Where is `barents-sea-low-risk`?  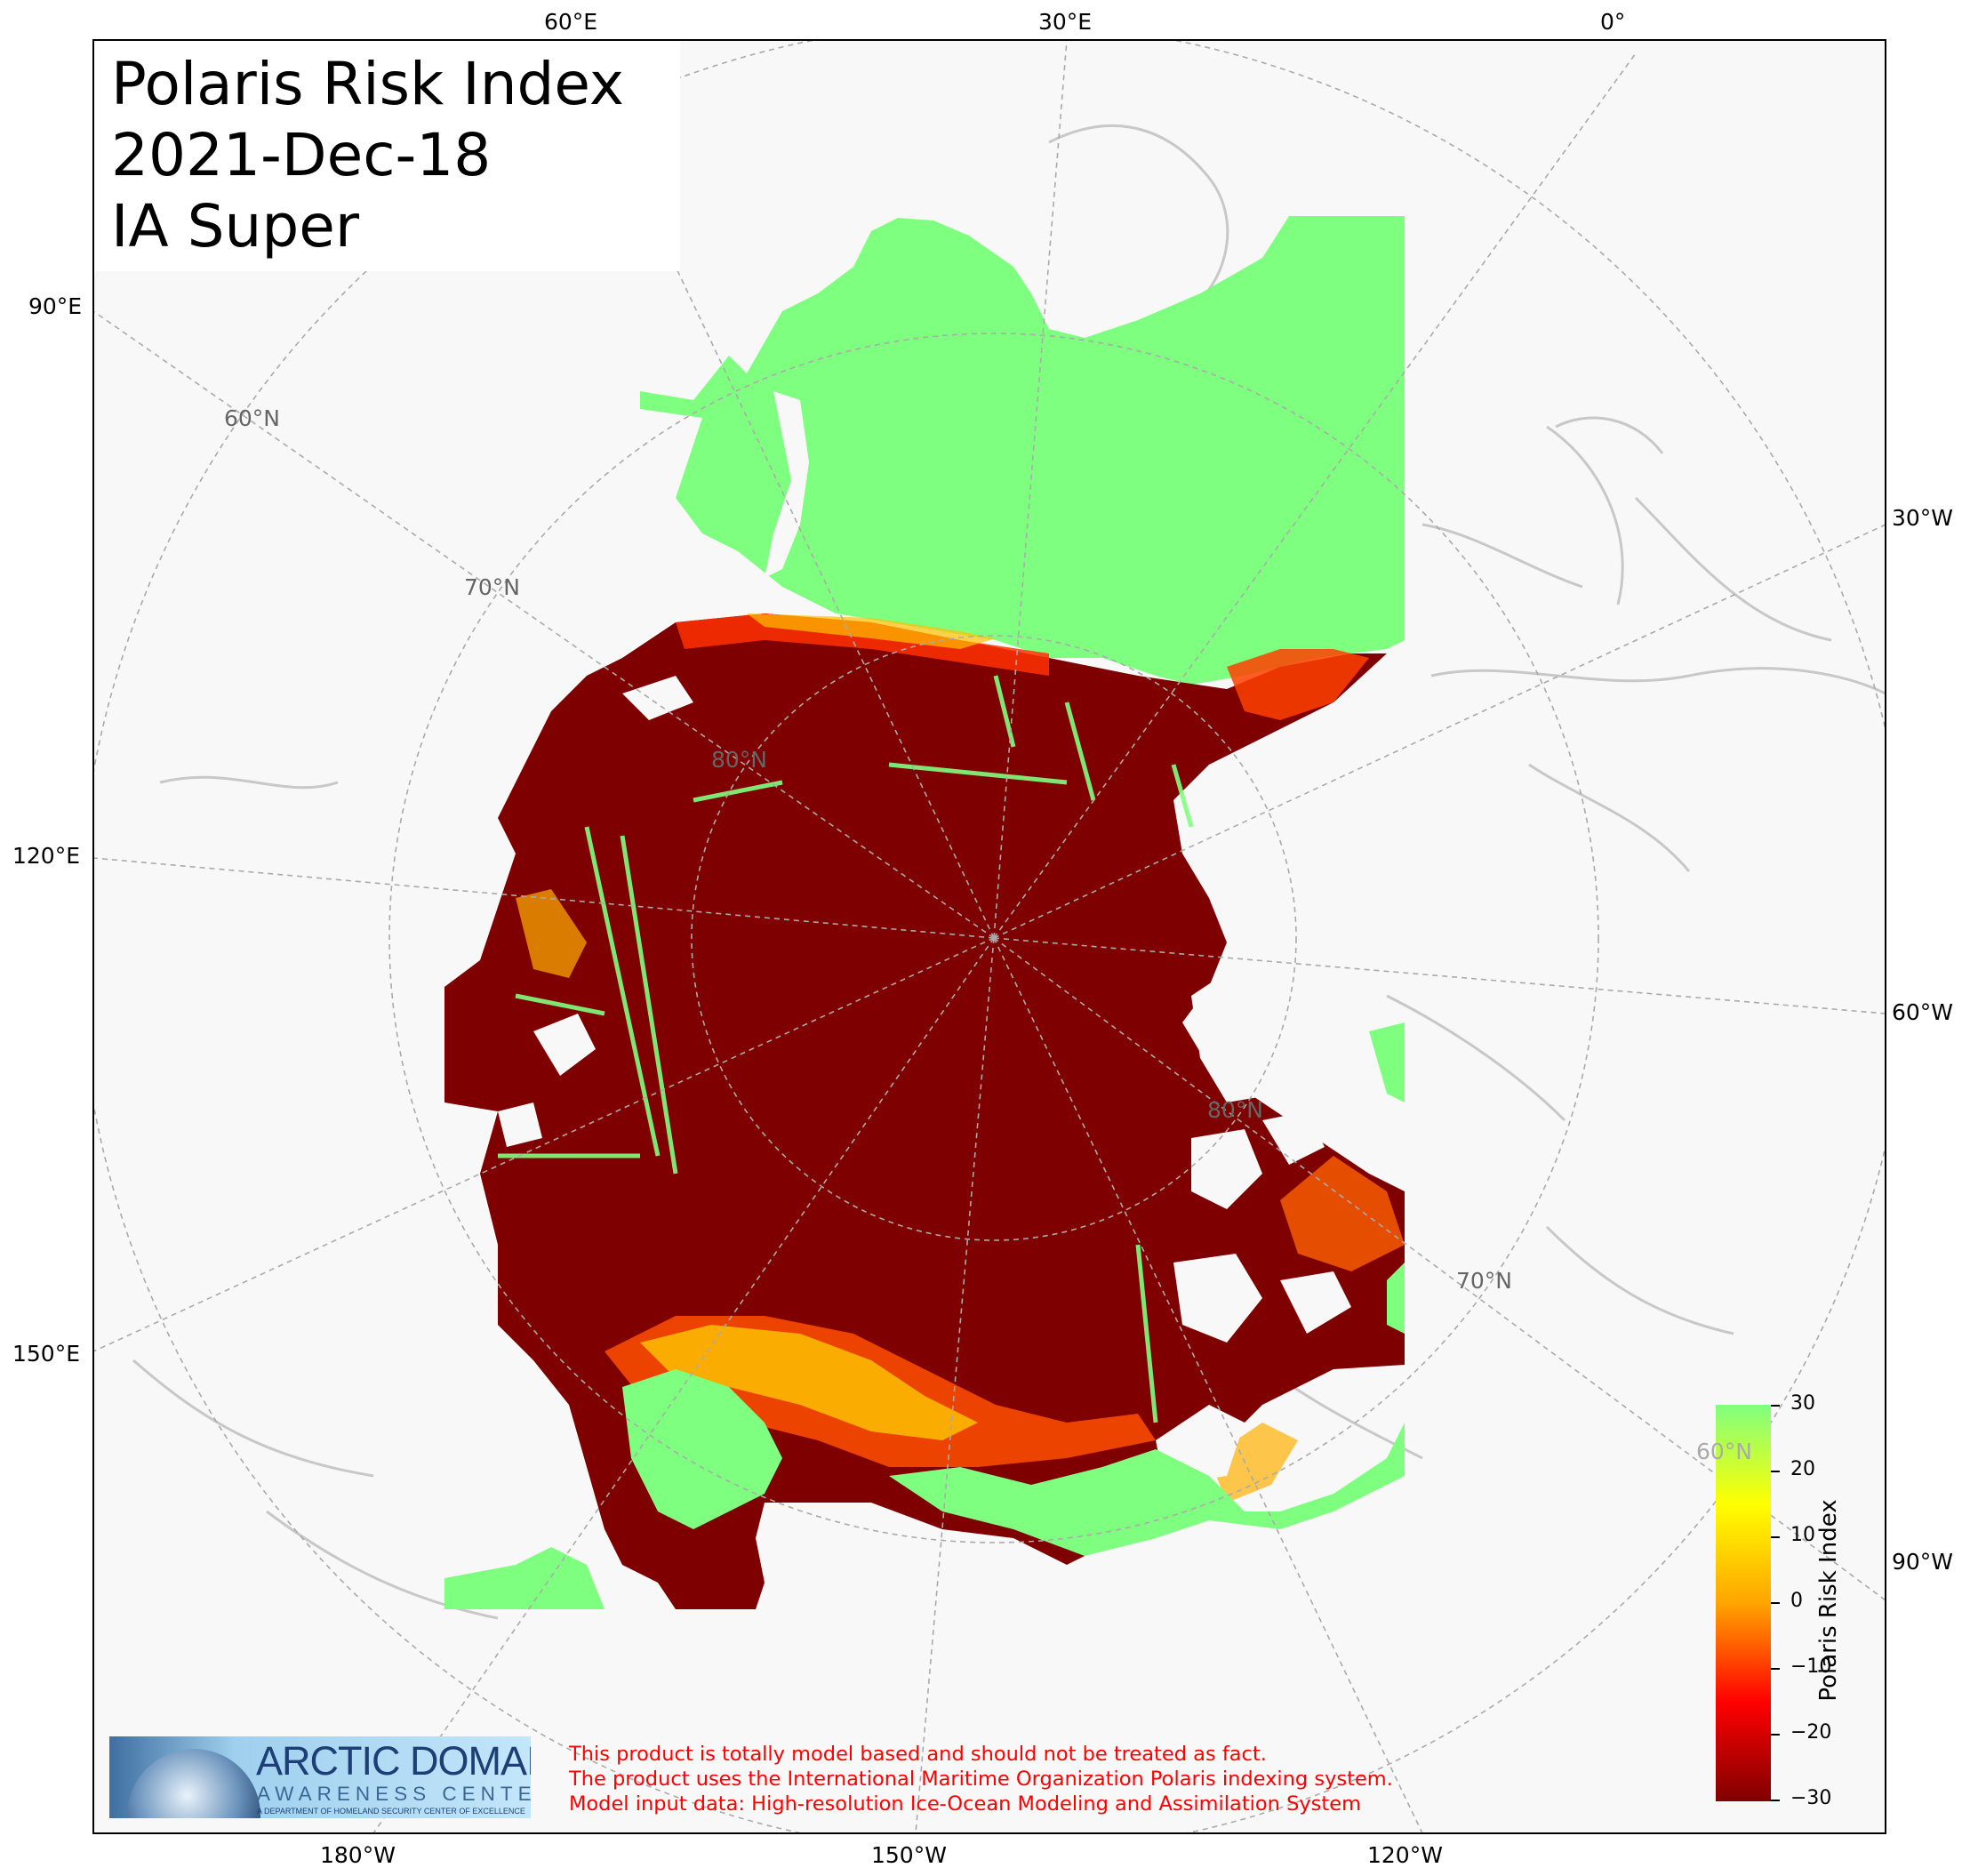 barents-sea-low-risk is located at coordinates (1022, 450).